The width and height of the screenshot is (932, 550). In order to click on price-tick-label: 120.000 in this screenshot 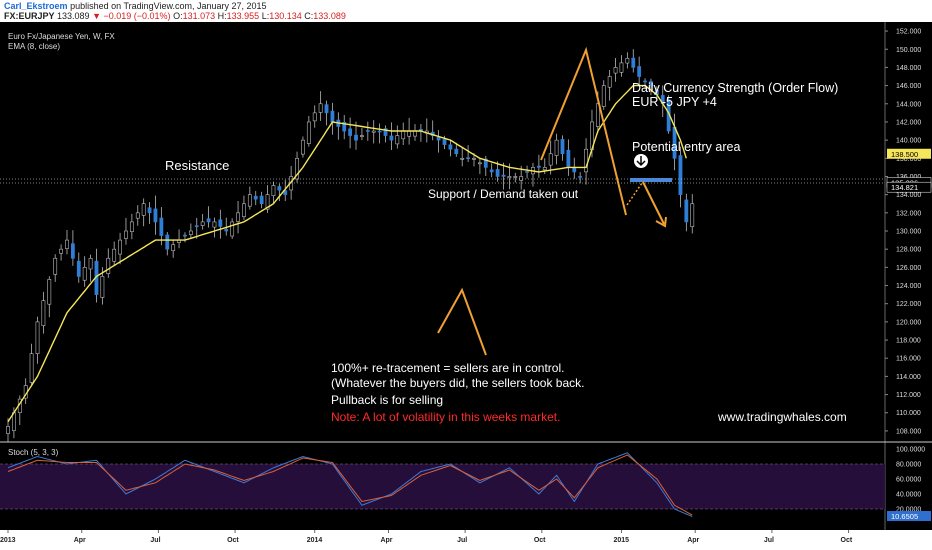, I will do `click(908, 322)`.